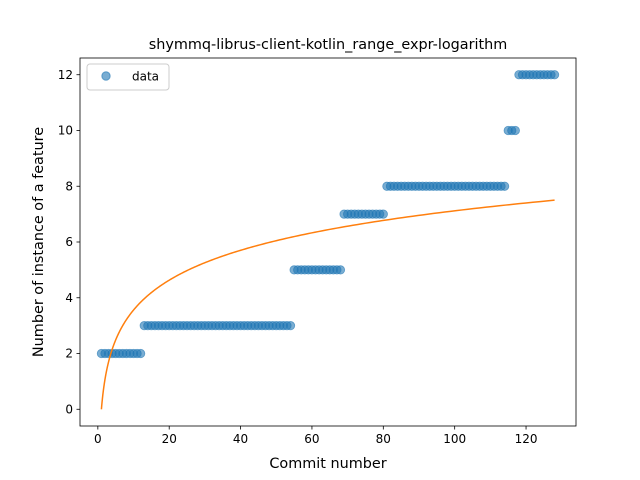 Image resolution: width=640 pixels, height=480 pixels. Describe the element at coordinates (454, 439) in the screenshot. I see `x-tick-label: 100` at that location.